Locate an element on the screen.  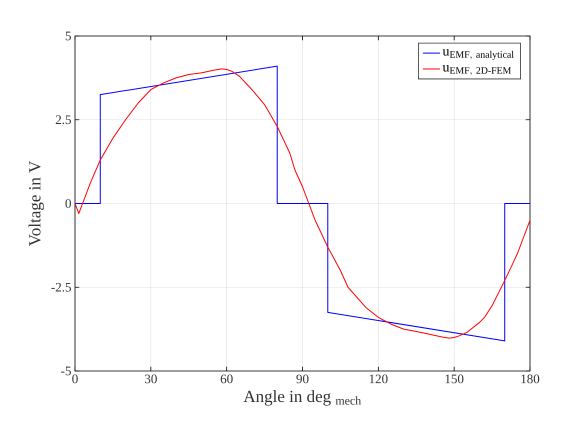
x-tick-label: 180 is located at coordinates (530, 379).